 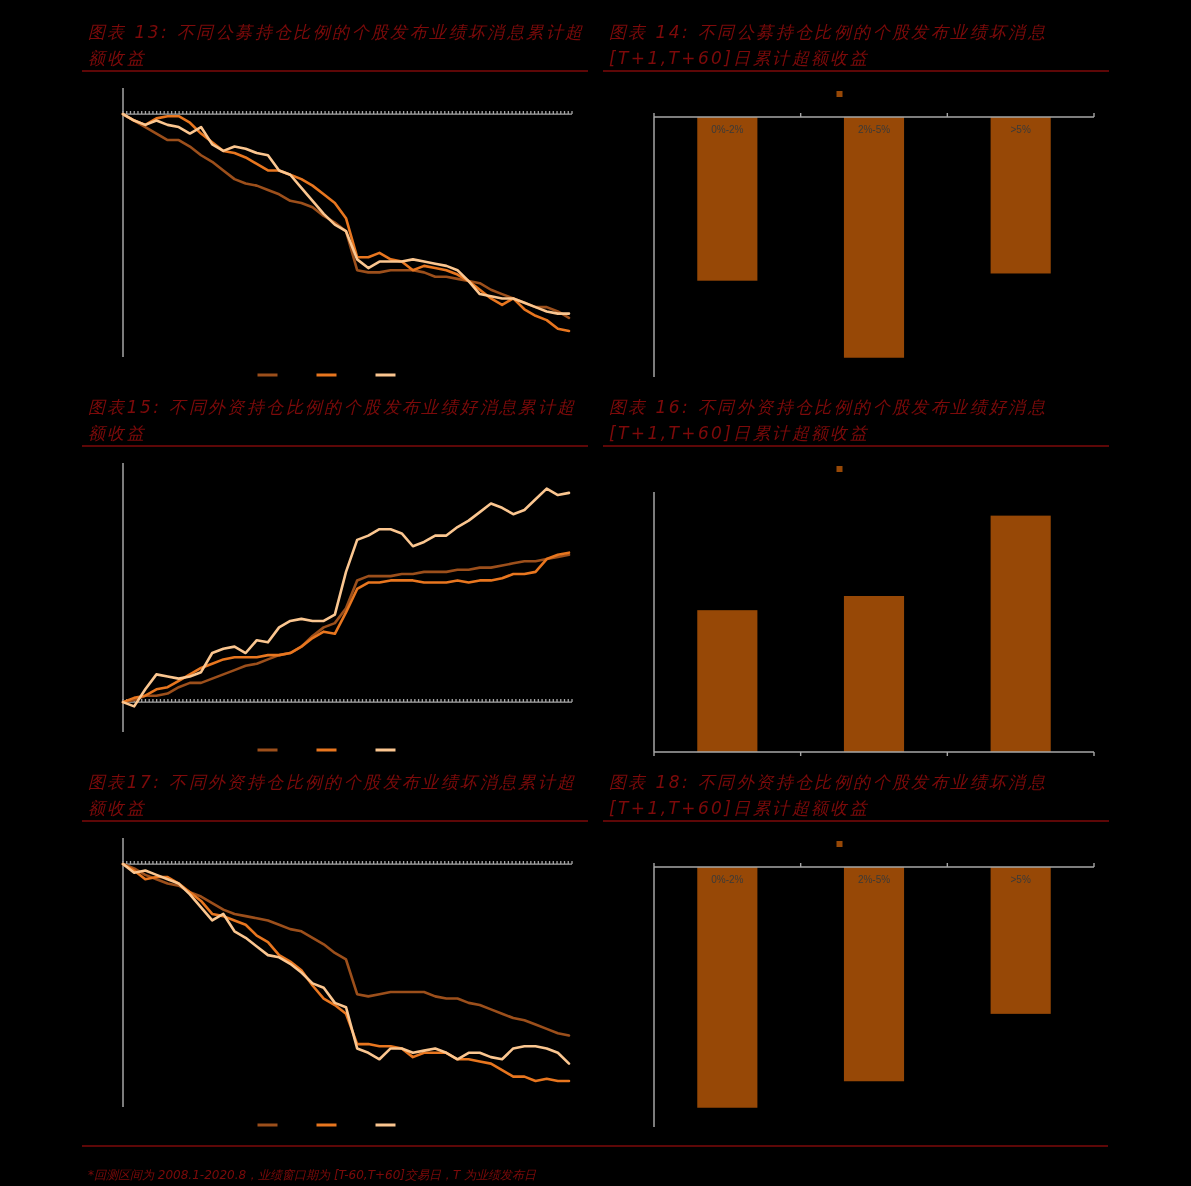 I want to click on chart-title: 图表 14: 不同公募持仓比例的个股发布业绩坏消息[T+1,T+60]日累计超额收益, so click(x=829, y=45).